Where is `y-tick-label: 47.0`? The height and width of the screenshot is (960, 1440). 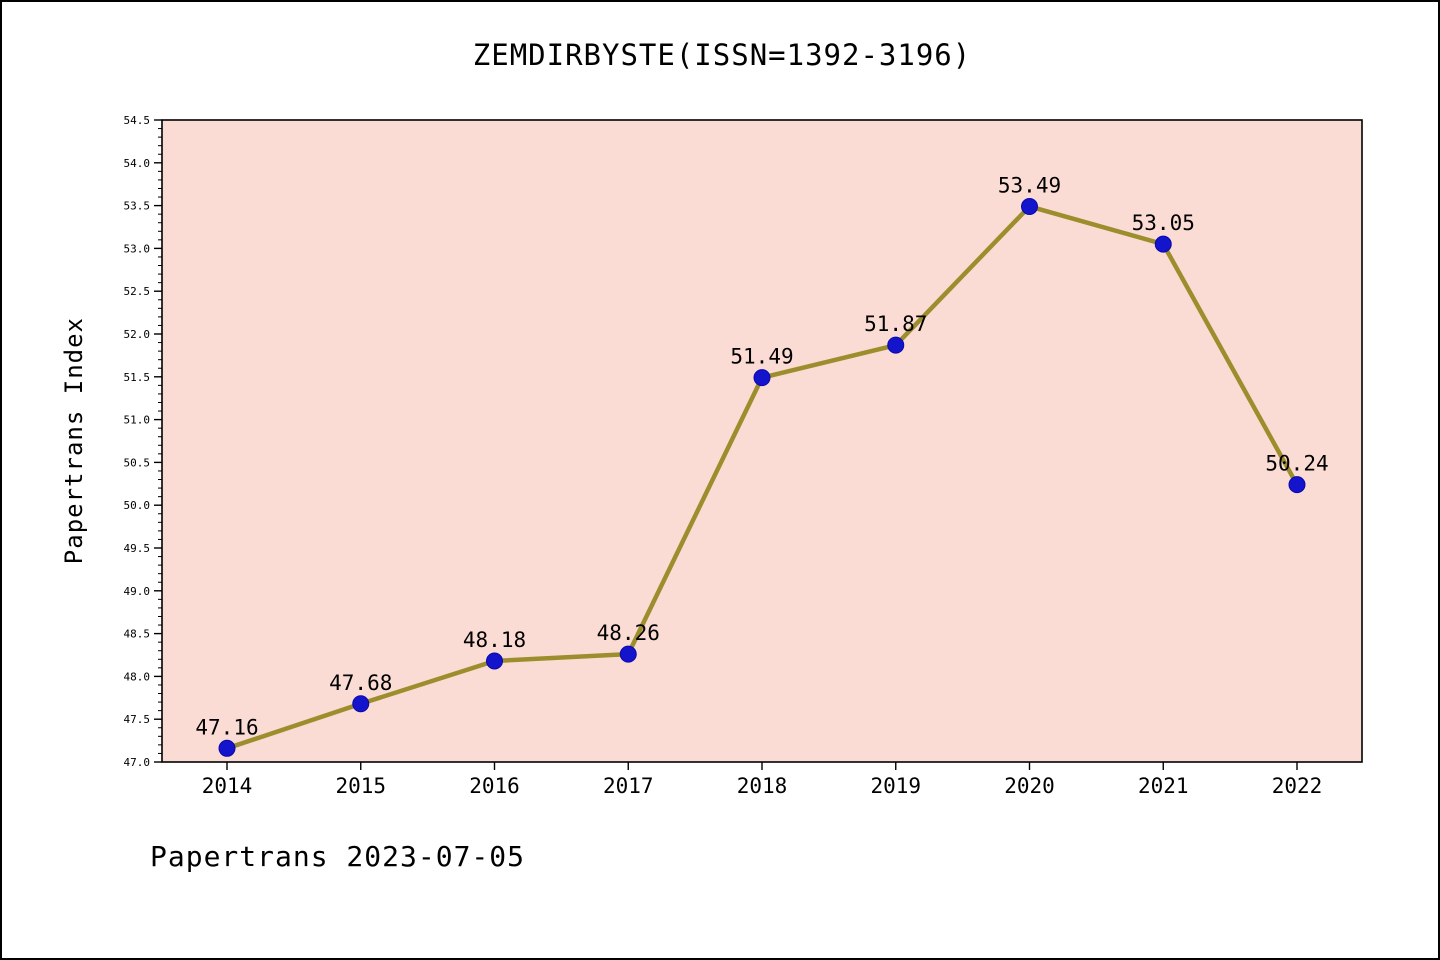 y-tick-label: 47.0 is located at coordinates (137, 762).